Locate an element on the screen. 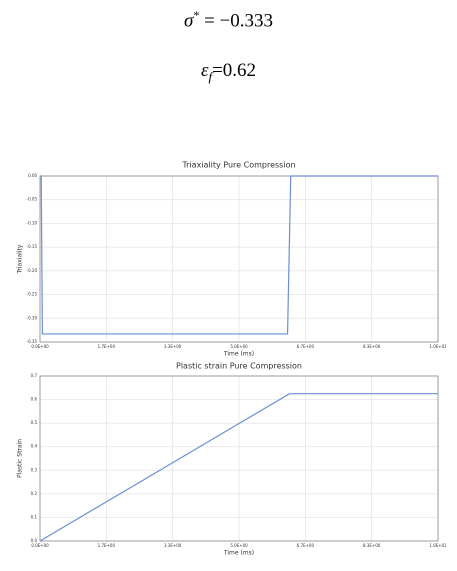 This screenshot has width=457, height=571. symbol: σ is located at coordinates (188, 21).